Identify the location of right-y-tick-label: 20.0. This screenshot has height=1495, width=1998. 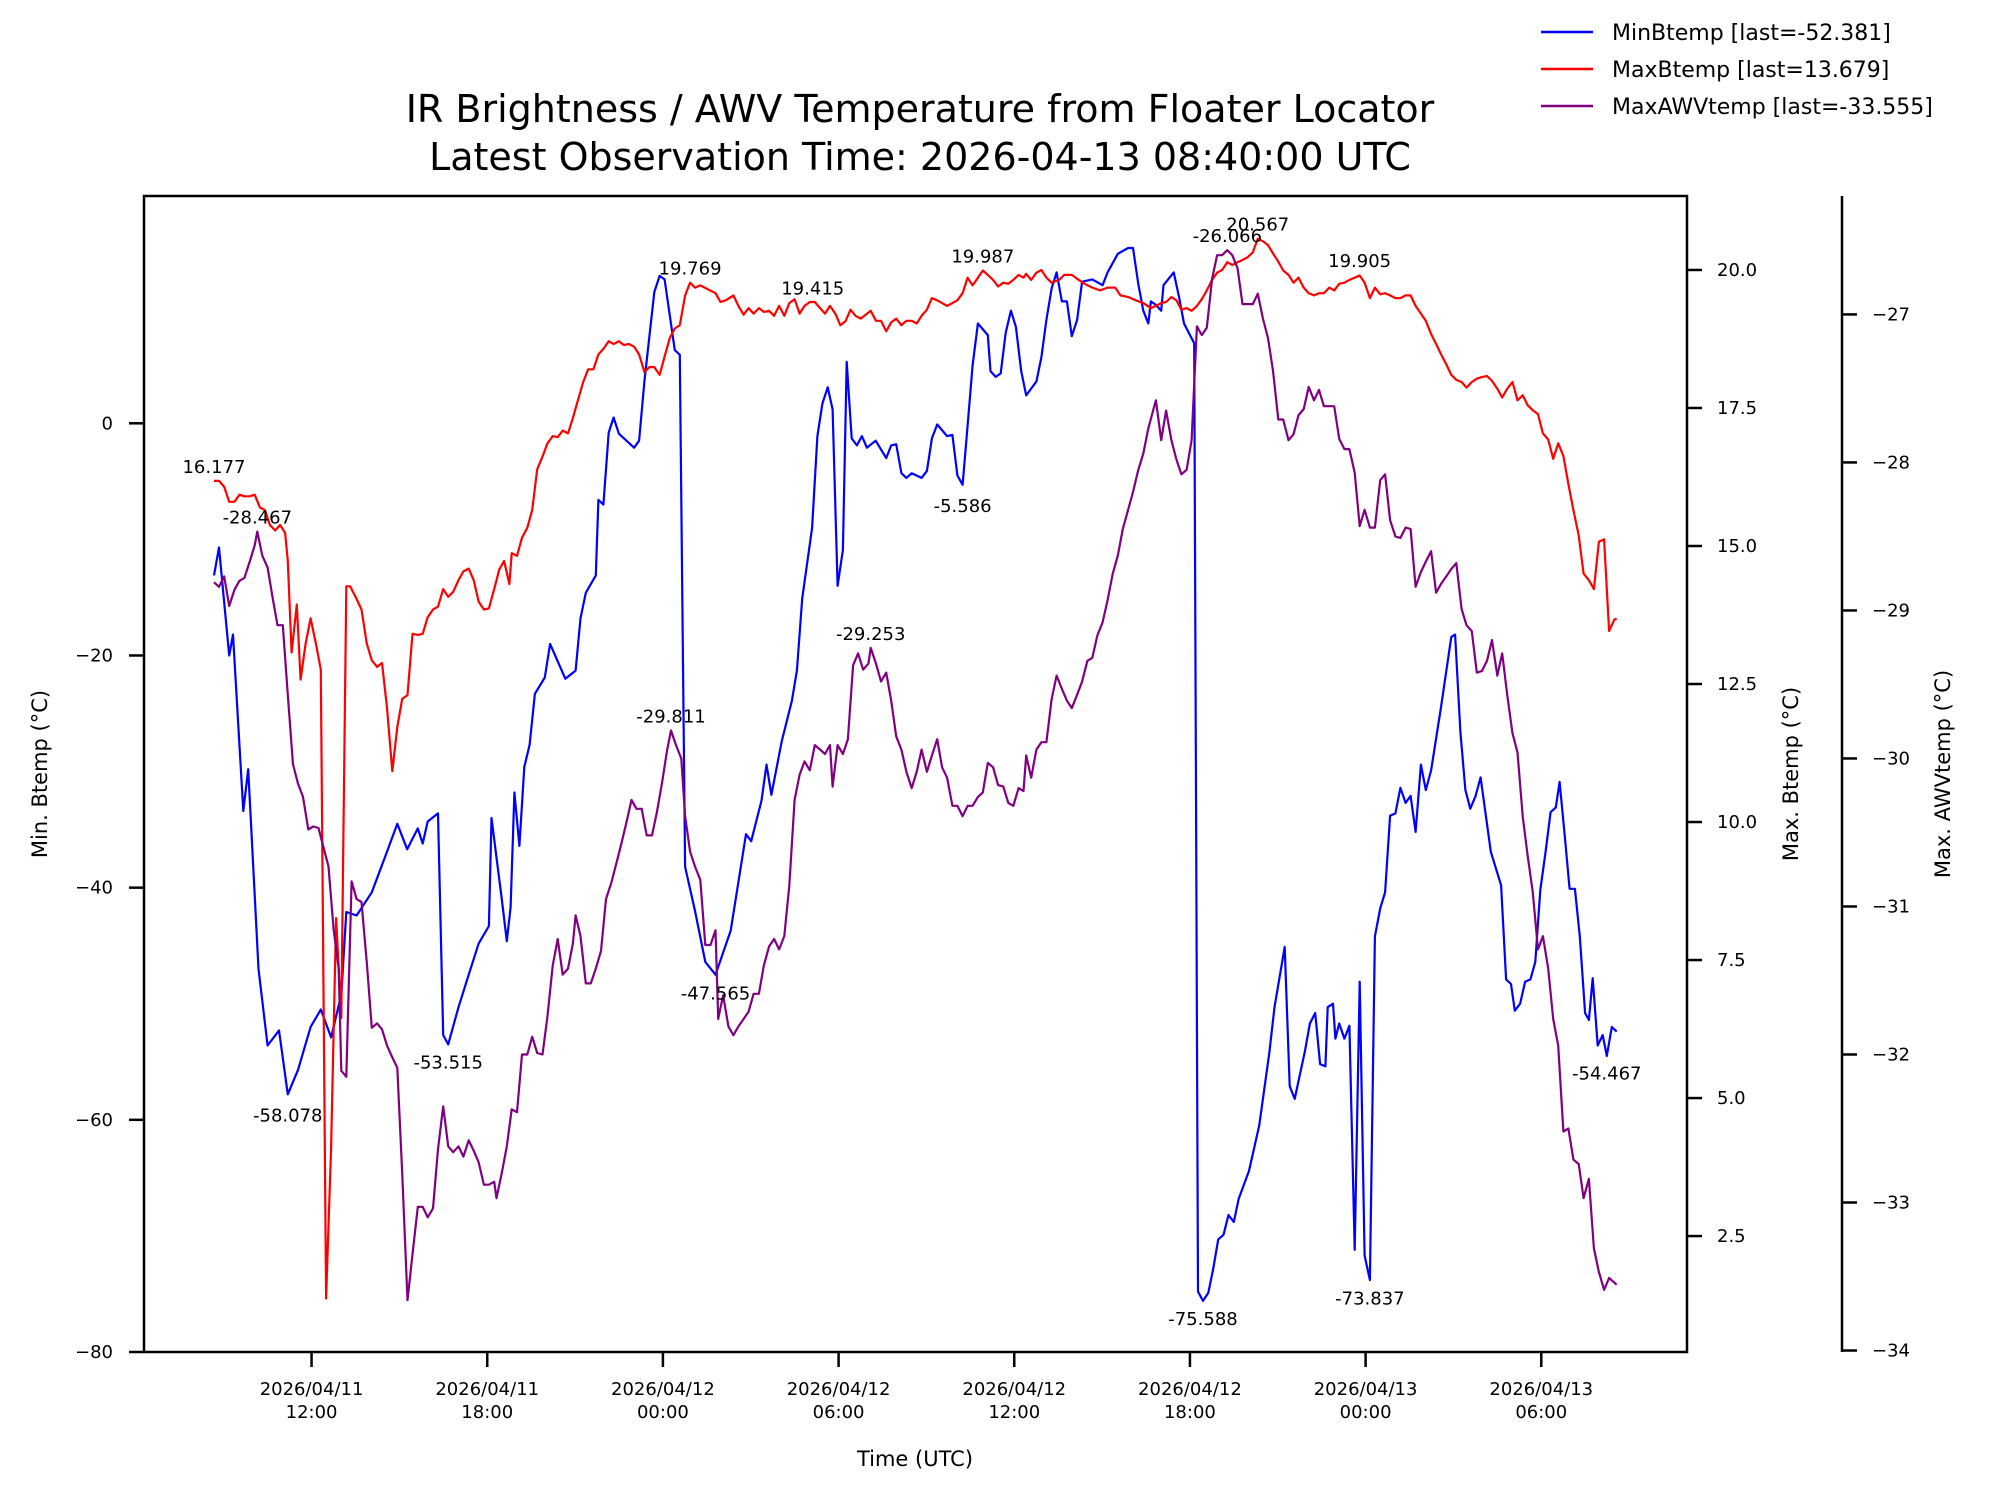
(1737, 270).